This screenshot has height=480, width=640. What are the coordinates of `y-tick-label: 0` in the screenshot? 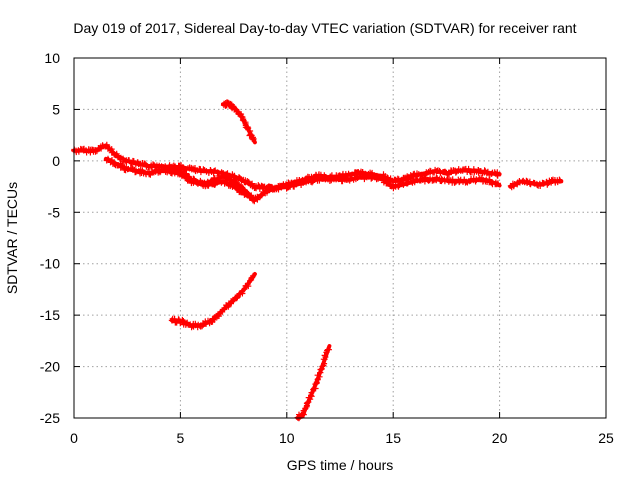 It's located at (56, 161).